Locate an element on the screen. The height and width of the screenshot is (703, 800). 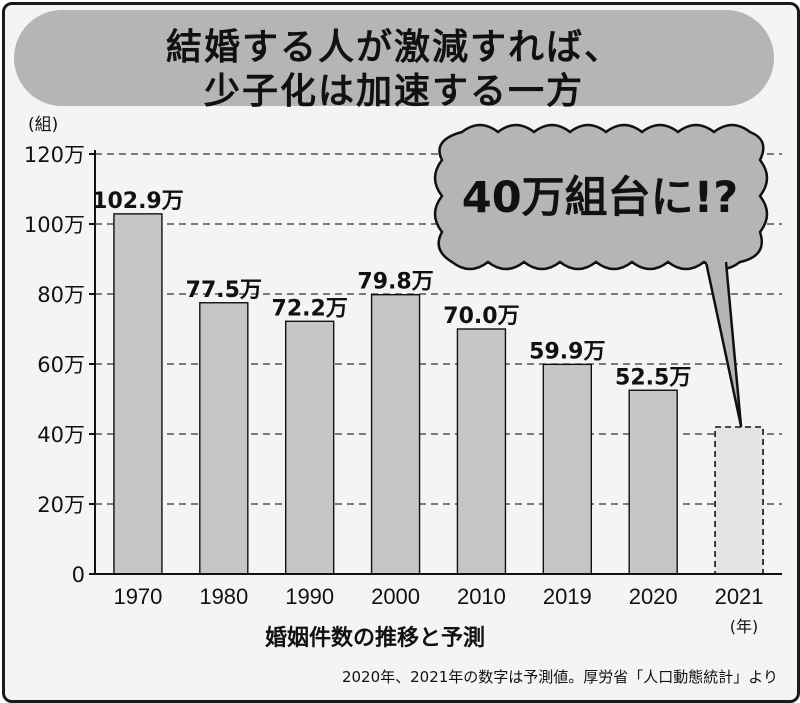
data-label: 70.0万 is located at coordinates (481, 316).